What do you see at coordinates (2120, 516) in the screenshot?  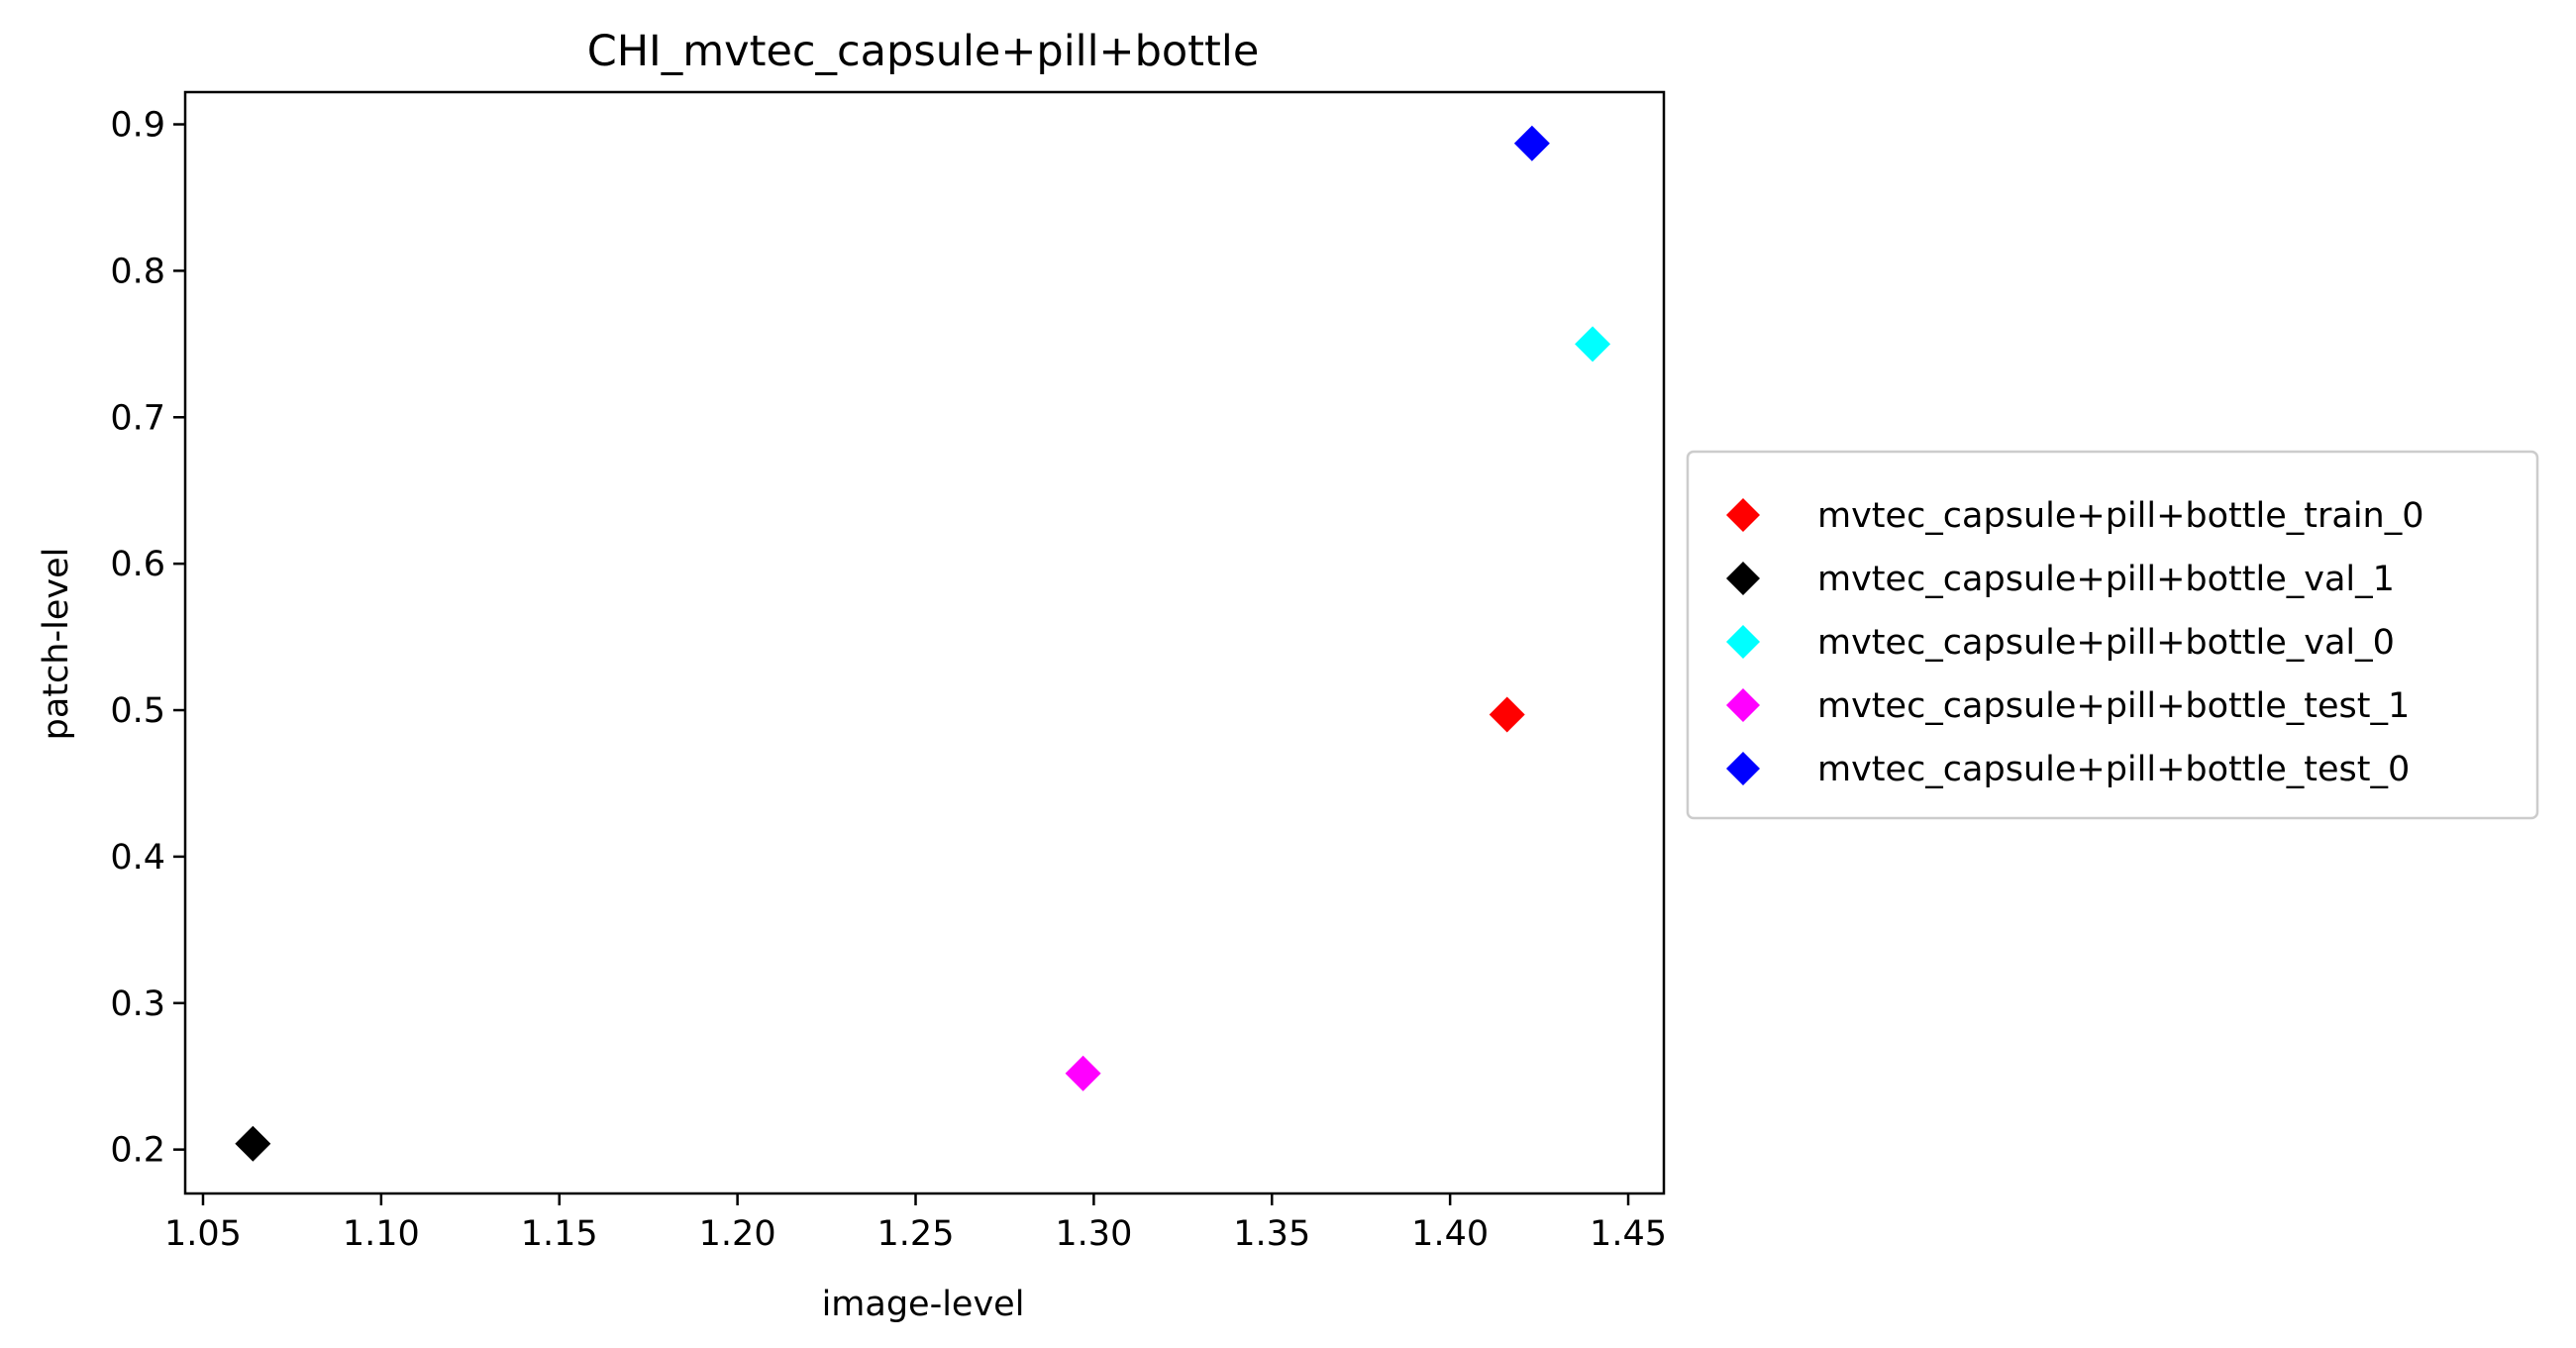 I see `legend-label: mvtec_capsule+pill+bottle_train_0` at bounding box center [2120, 516].